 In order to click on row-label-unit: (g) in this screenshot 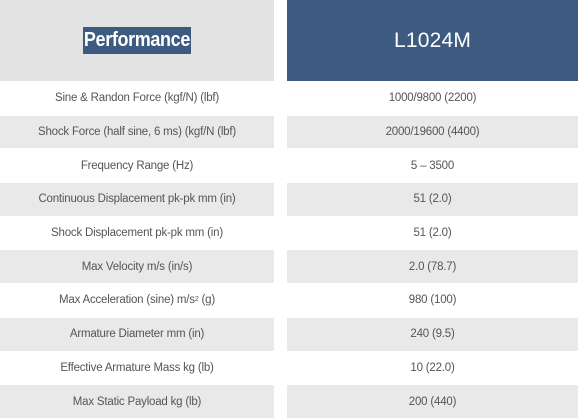, I will do `click(207, 300)`.